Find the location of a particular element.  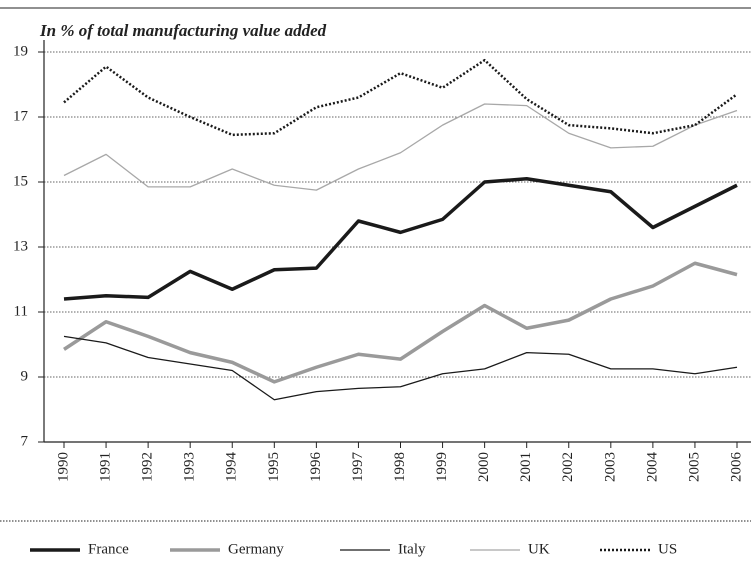

y-tick-label: 9 is located at coordinates (25, 376).